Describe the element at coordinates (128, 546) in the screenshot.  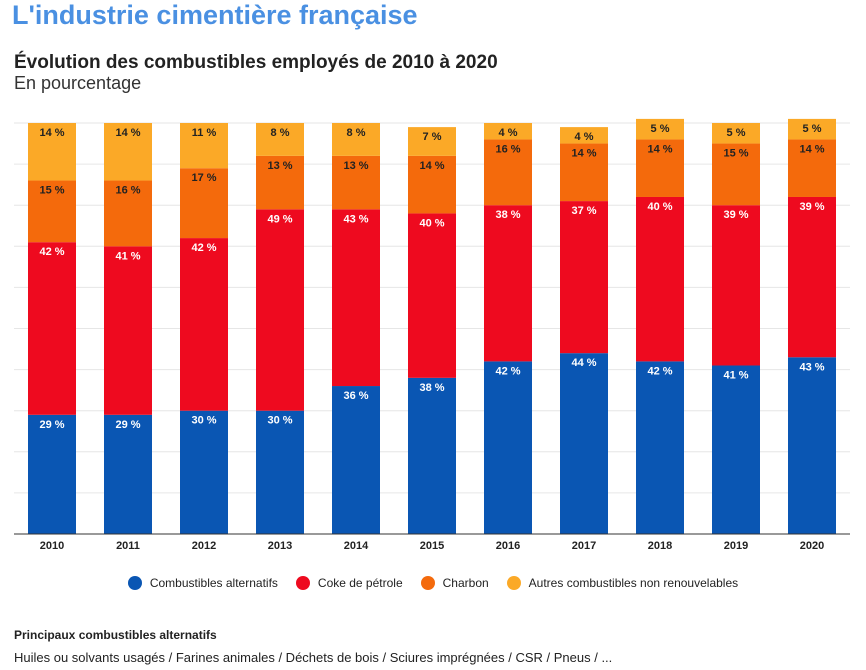
I see `x-tick-label: 2011` at that location.